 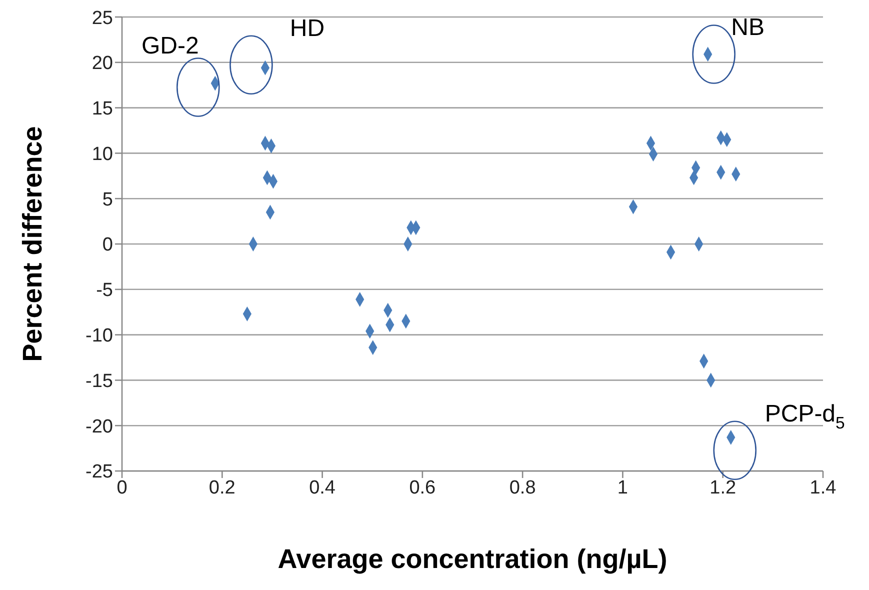 What do you see at coordinates (99, 427) in the screenshot?
I see `y-tick-label: -20` at bounding box center [99, 427].